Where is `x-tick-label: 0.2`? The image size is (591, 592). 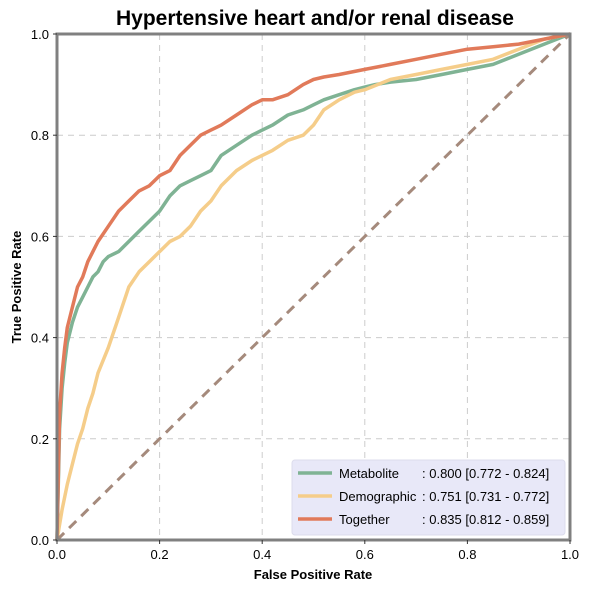 x-tick-label: 0.2 is located at coordinates (160, 554).